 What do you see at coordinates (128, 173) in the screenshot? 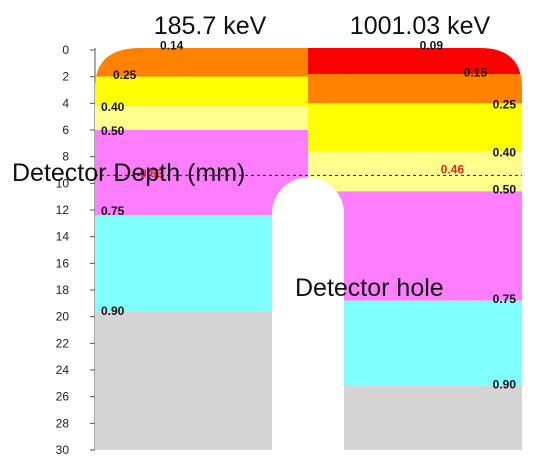
I see `axis-title: Detector Depth (mm)` at bounding box center [128, 173].